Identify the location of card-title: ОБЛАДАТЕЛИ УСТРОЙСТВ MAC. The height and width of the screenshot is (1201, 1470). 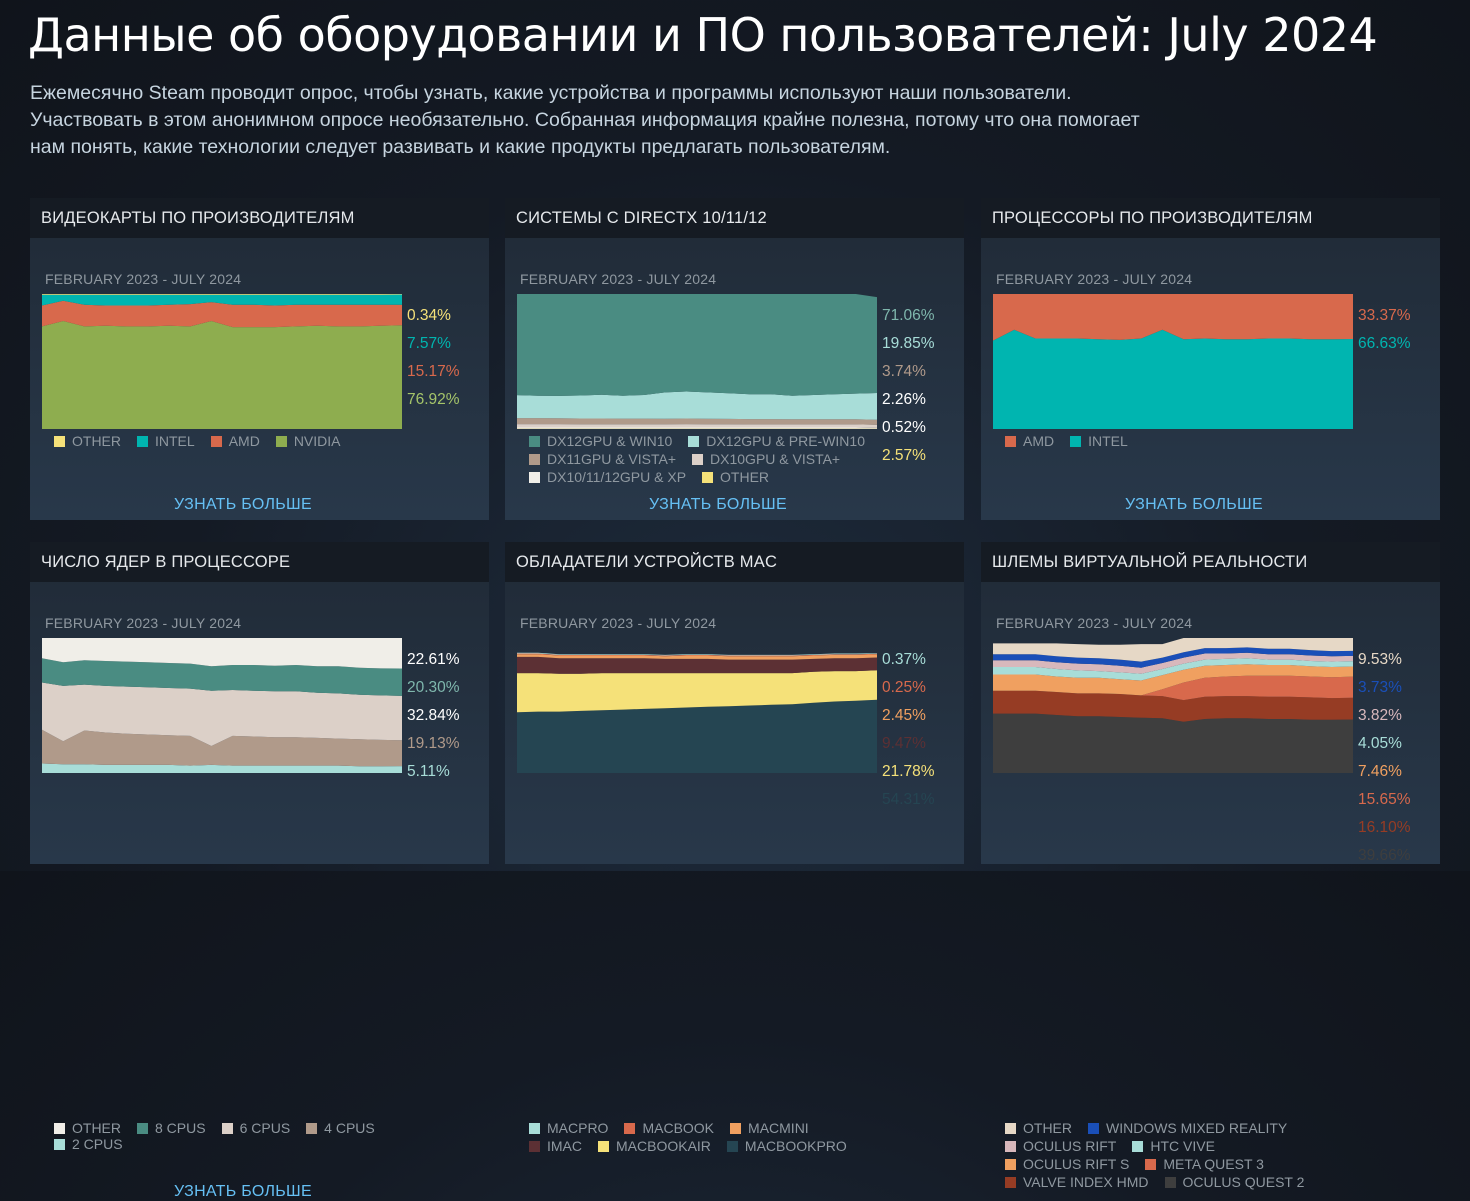
(734, 562).